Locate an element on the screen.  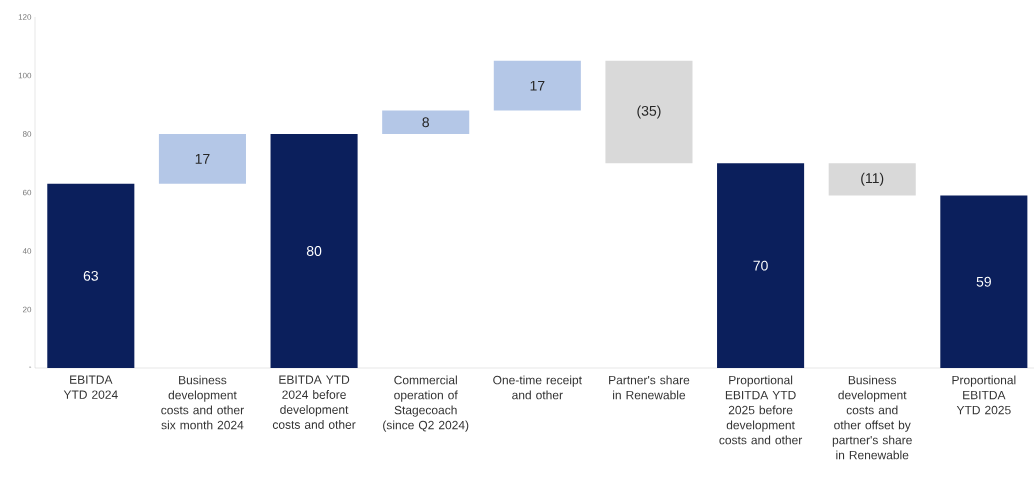
data-label: 80 is located at coordinates (314, 251).